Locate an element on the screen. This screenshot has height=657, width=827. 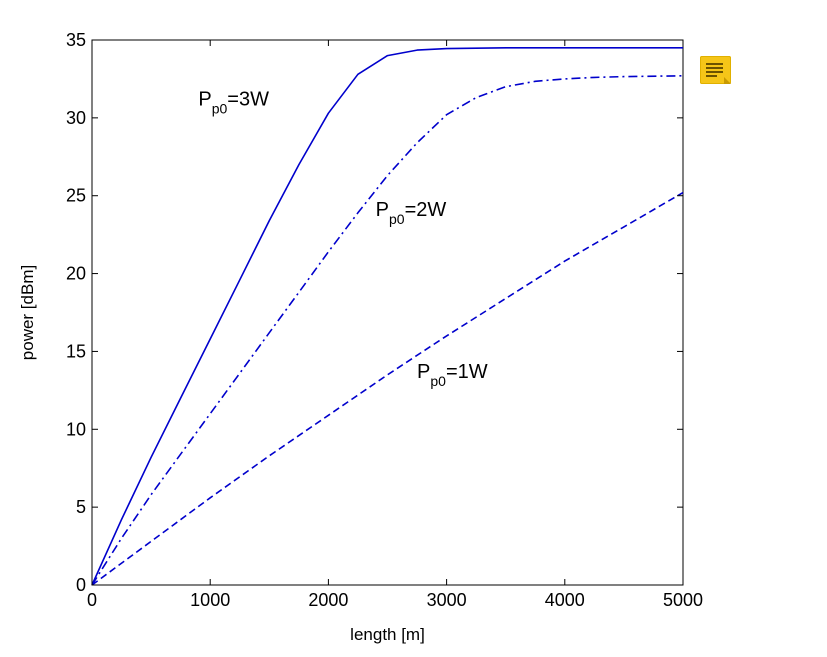
x-tick-label: 4000 is located at coordinates (565, 600).